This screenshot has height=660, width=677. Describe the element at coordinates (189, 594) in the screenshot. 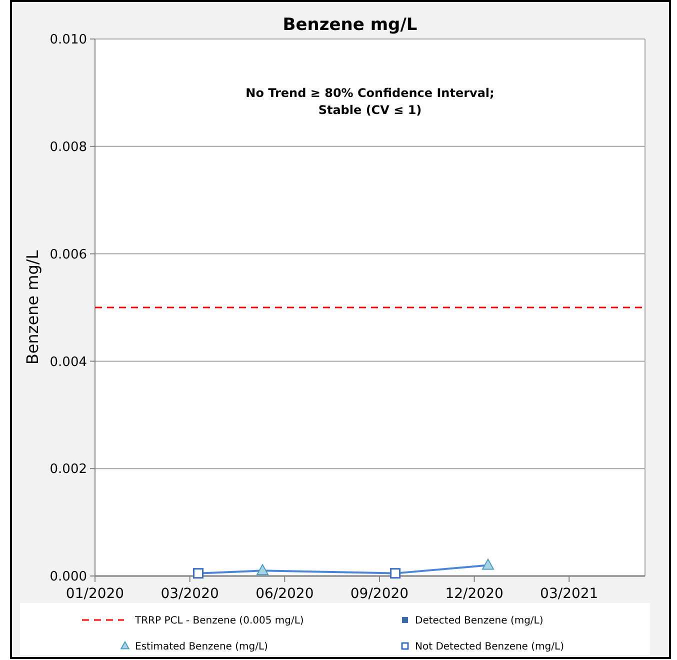

I see `x-tick-label: 03/2020` at that location.